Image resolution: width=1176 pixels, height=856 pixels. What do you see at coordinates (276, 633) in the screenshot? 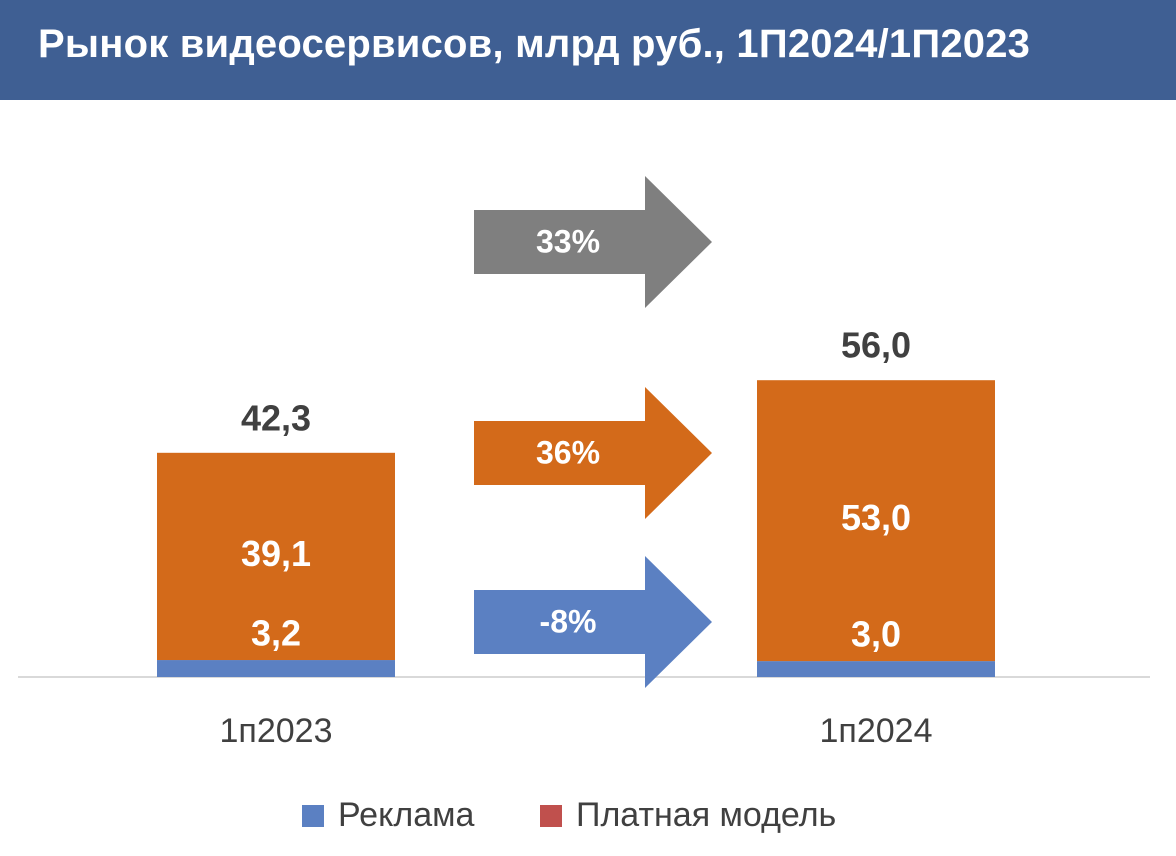
I see `label-advertising-1: 3,2` at bounding box center [276, 633].